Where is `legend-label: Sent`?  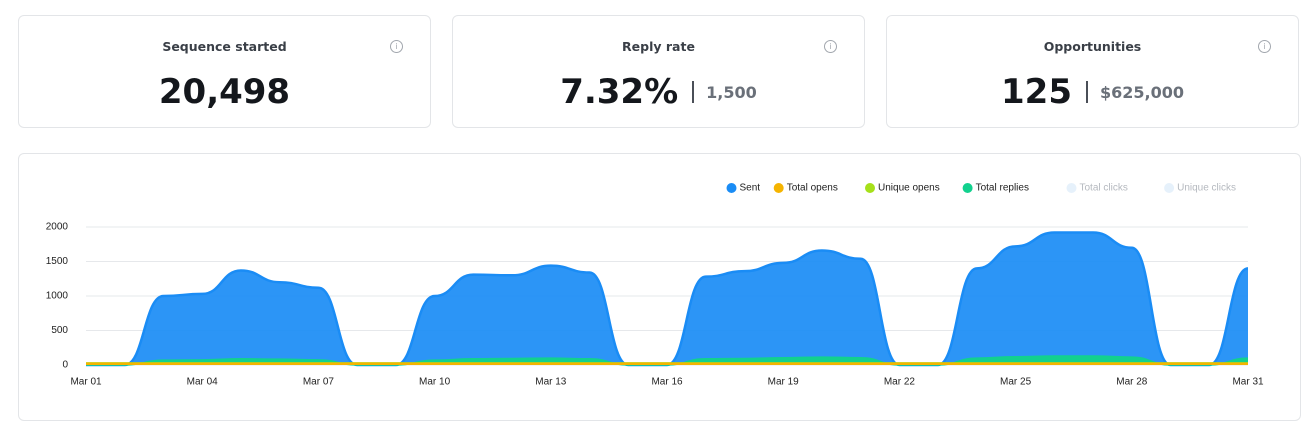
legend-label: Sent is located at coordinates (750, 188).